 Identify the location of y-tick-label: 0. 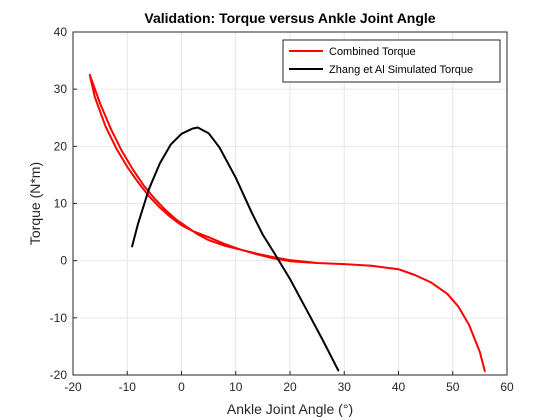
(63, 261).